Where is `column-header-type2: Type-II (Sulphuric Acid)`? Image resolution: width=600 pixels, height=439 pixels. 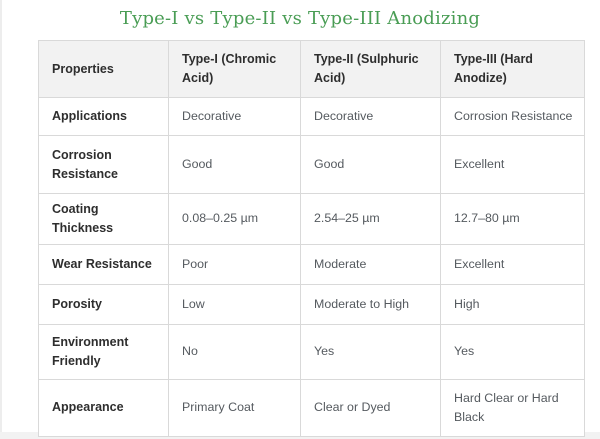
column-header-type2: Type-II (Sulphuric Acid) is located at coordinates (370, 69).